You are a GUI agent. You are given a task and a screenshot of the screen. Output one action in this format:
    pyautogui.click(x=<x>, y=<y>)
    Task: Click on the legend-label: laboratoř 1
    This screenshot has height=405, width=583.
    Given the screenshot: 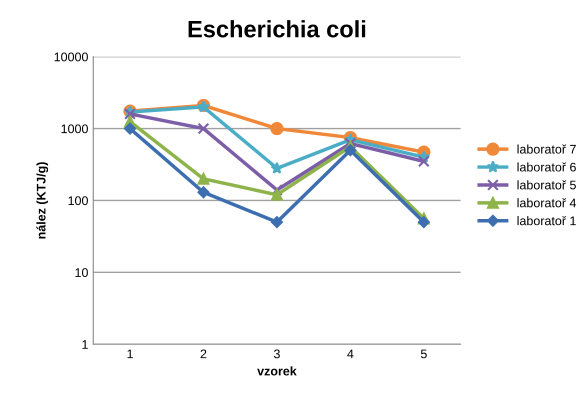 What is the action you would take?
    pyautogui.click(x=547, y=221)
    